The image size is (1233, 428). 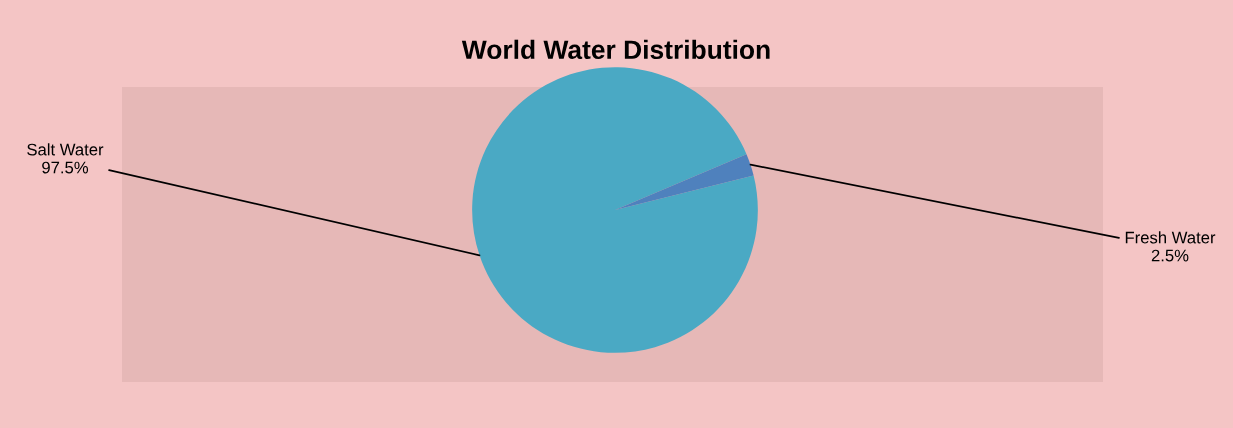 I want to click on data-label: 97.5%, so click(x=65, y=167).